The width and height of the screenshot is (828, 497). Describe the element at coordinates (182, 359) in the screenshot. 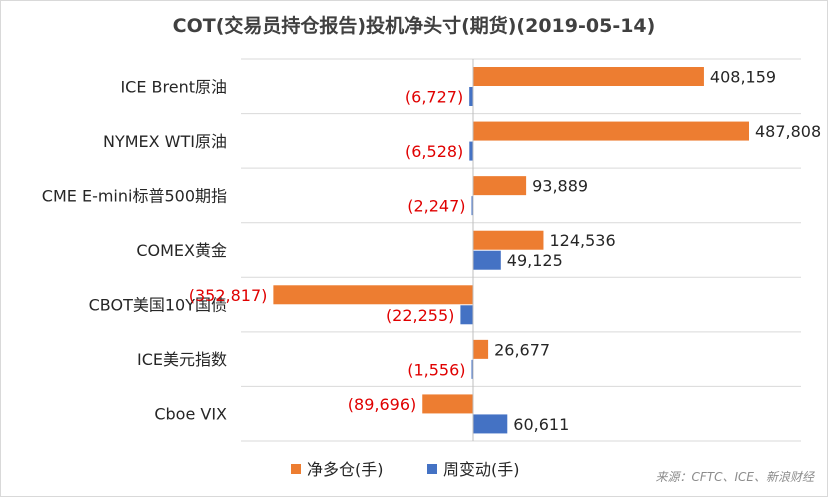

I see `category-label: ICE美元指数` at that location.